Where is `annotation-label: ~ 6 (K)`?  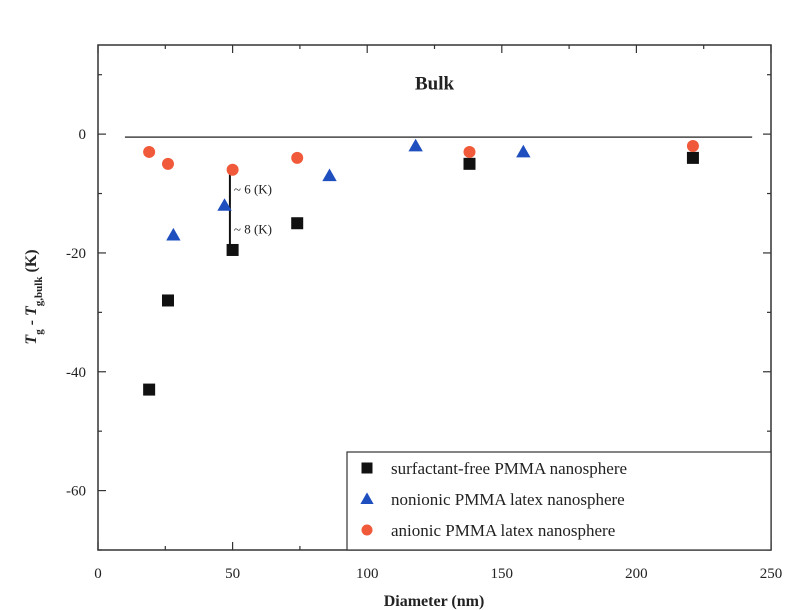 annotation-label: ~ 6 (K) is located at coordinates (253, 189).